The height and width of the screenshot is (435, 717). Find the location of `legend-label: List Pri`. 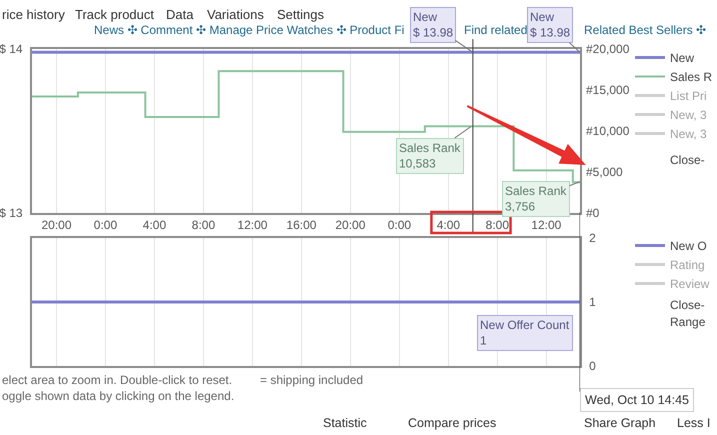

legend-label: List Pri is located at coordinates (688, 96).